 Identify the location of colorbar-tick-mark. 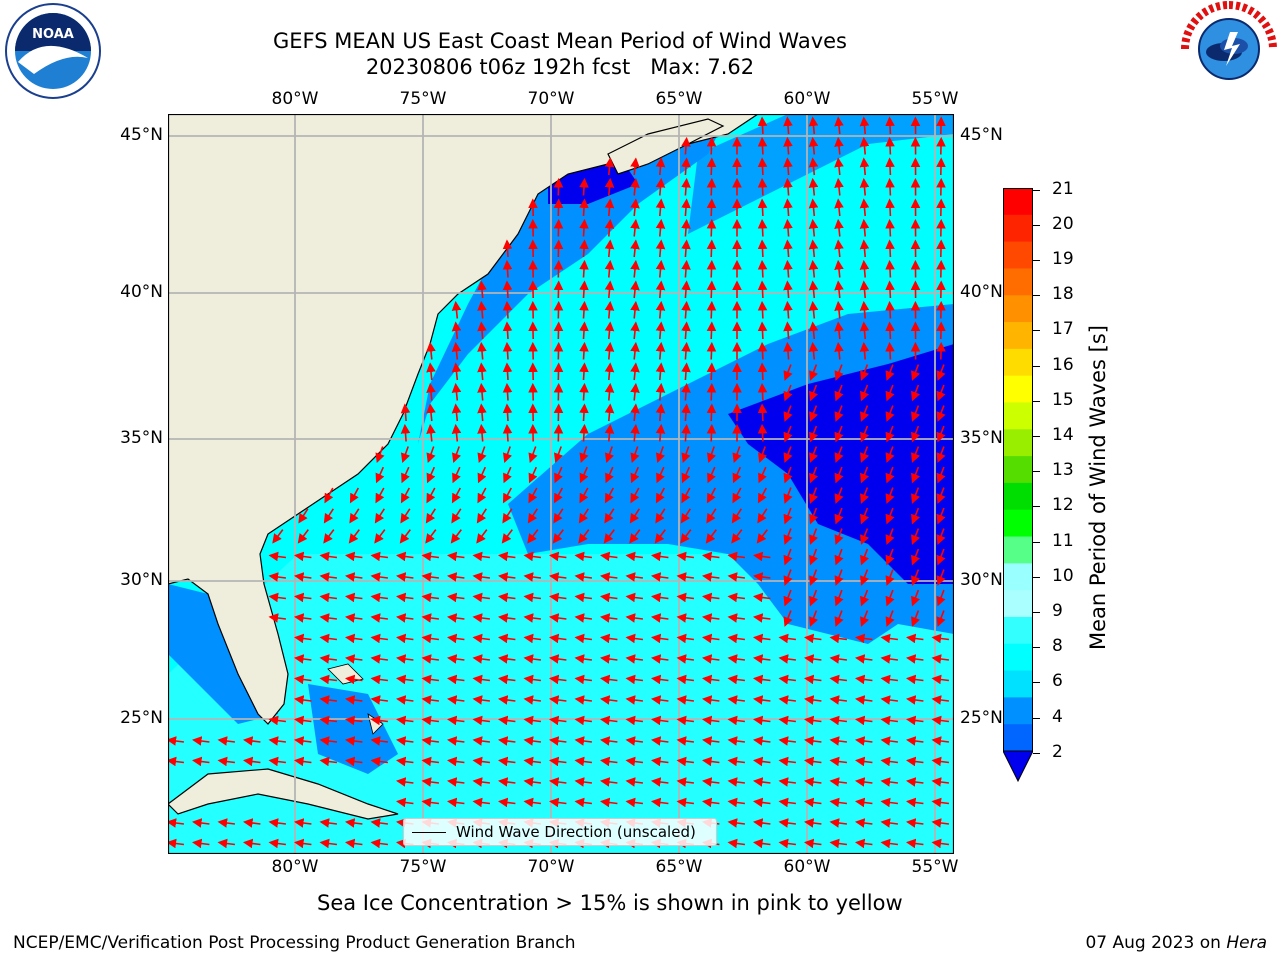
(1036, 647).